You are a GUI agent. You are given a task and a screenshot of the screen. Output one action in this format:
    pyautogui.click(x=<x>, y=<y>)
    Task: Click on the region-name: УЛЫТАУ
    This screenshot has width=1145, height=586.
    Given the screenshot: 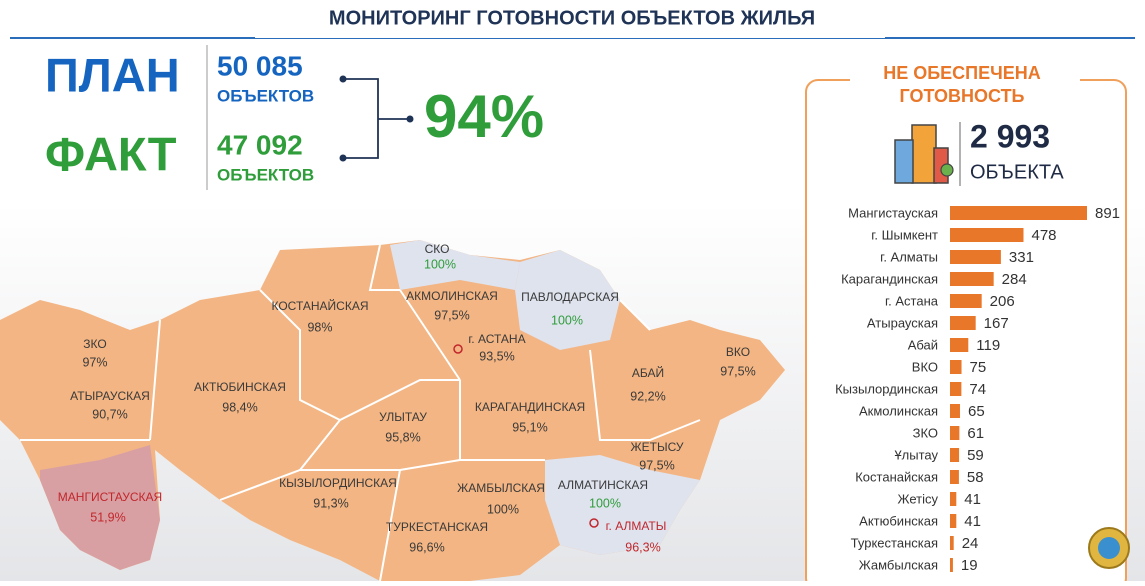 What is the action you would take?
    pyautogui.click(x=403, y=417)
    